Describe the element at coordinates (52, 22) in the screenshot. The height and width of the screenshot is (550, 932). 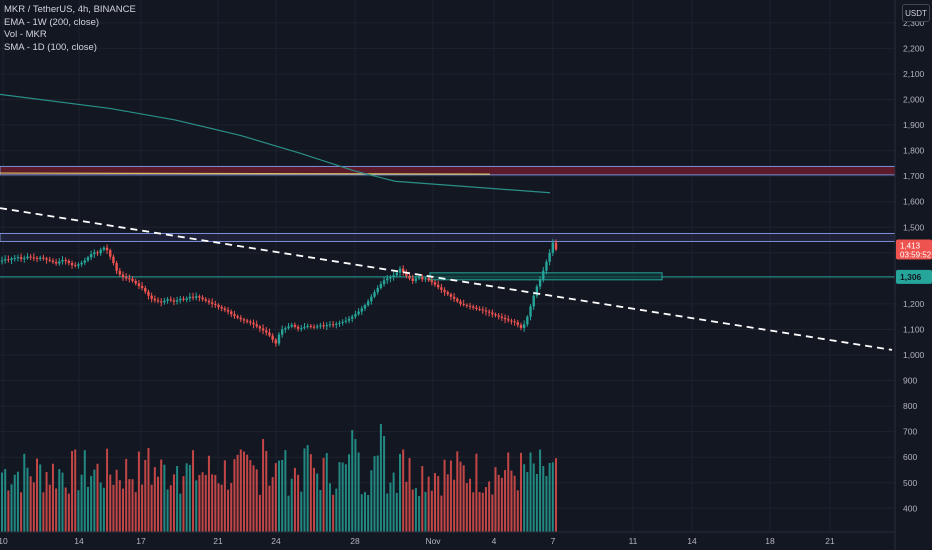
I see `legend-ema: EMA - 1W (200, close)` at that location.